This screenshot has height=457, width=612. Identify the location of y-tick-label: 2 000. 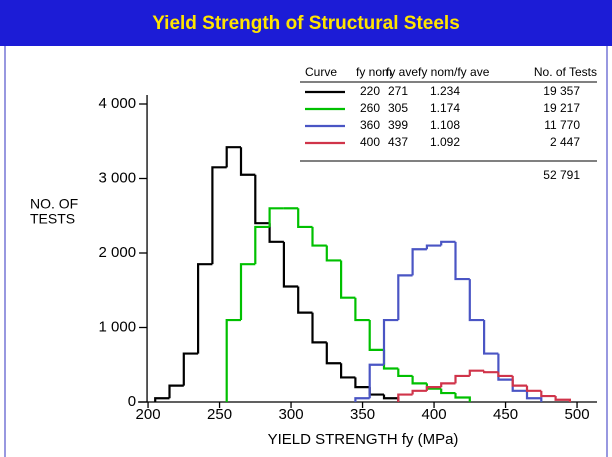
(118, 252).